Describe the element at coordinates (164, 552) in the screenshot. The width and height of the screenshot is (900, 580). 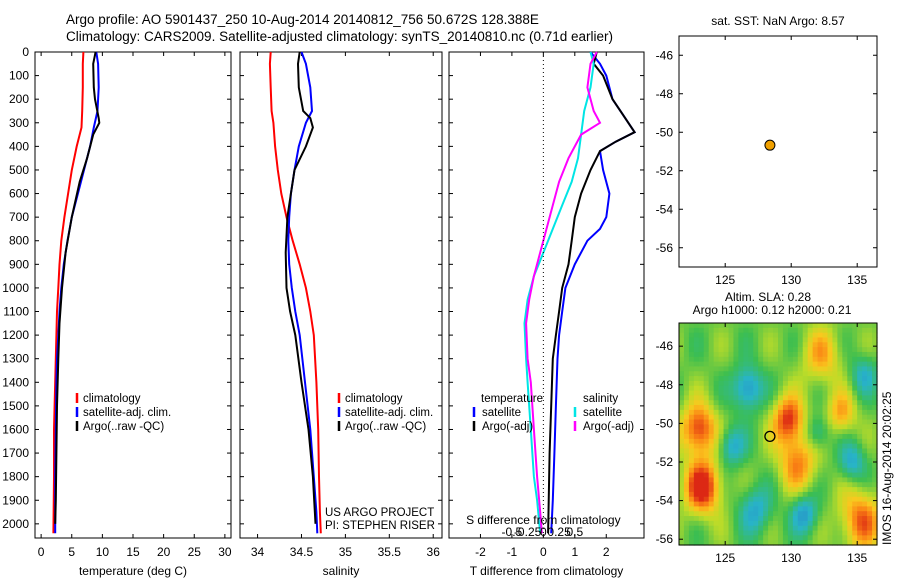
I see `temperature-xtick-label: 20` at that location.